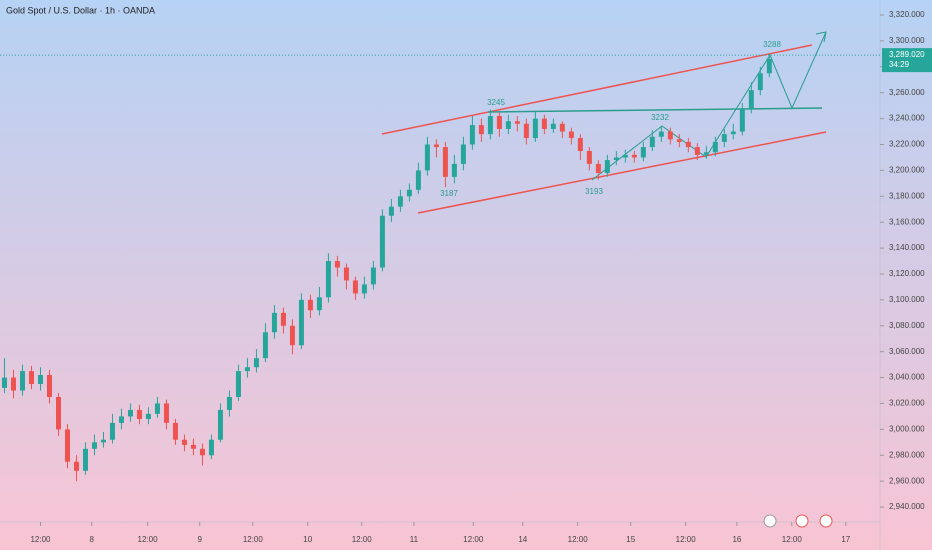 The height and width of the screenshot is (550, 932). Describe the element at coordinates (907, 14) in the screenshot. I see `y-tick-label: 3,320.000` at that location.